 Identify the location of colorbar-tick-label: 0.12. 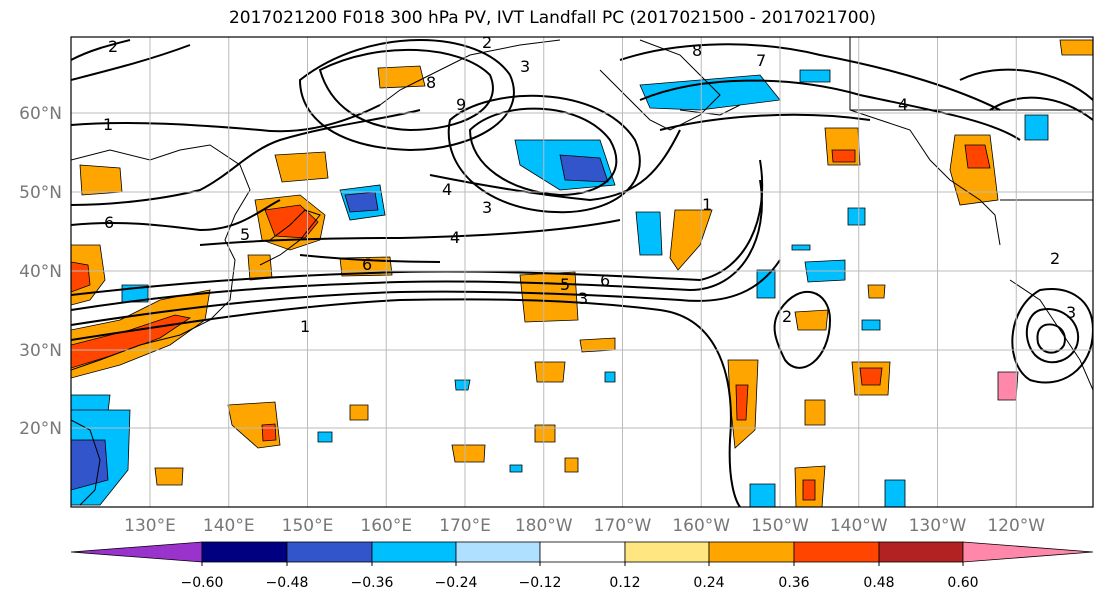
(624, 583).